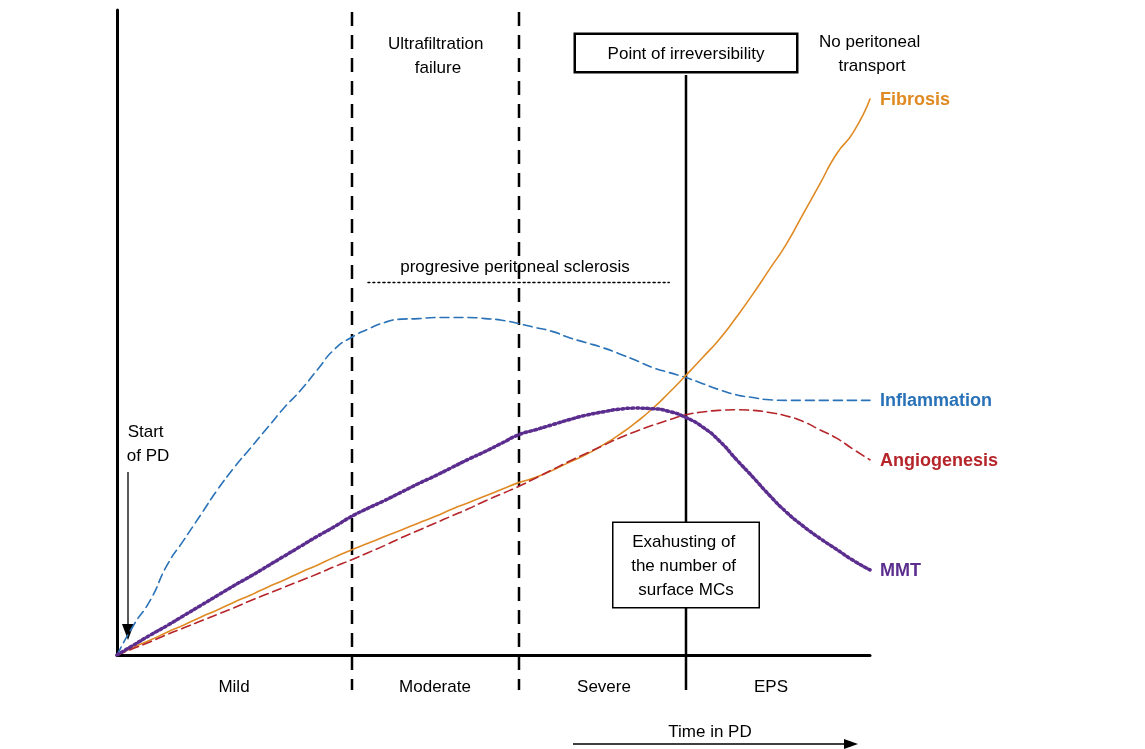 This screenshot has height=749, width=1145. I want to click on text: Severe, so click(604, 686).